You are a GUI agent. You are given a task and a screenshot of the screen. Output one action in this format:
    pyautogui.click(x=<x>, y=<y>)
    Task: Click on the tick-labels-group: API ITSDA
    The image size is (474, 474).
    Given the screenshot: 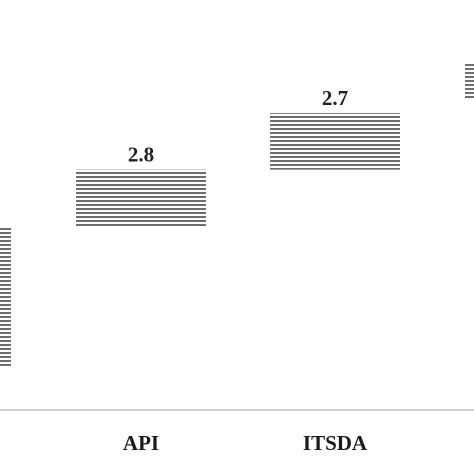 What is the action you would take?
    pyautogui.click(x=245, y=443)
    